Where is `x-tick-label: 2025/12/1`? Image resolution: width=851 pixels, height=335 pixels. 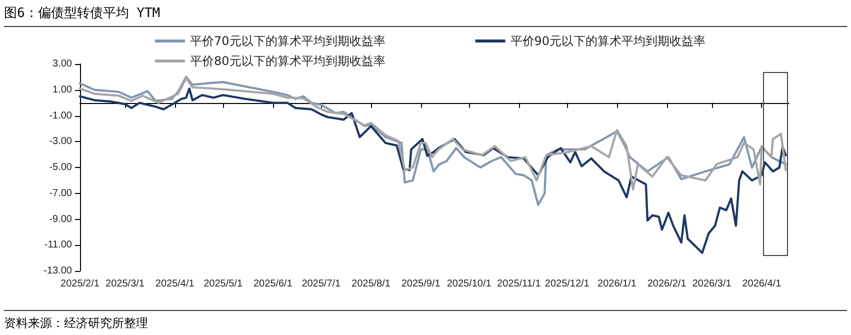
x-tick-label: 2025/12/1 is located at coordinates (567, 284).